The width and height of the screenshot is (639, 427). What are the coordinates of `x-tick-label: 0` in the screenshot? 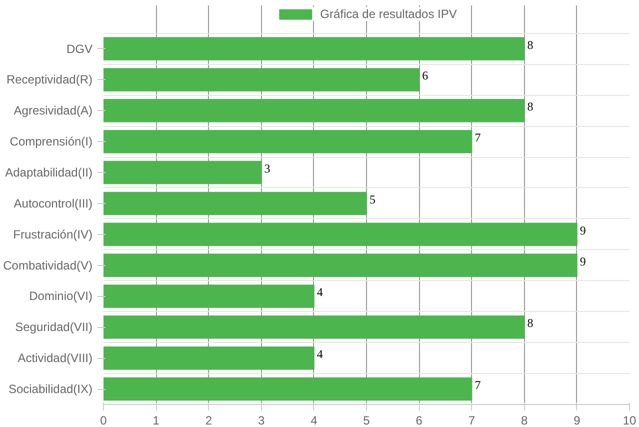 It's located at (104, 420).